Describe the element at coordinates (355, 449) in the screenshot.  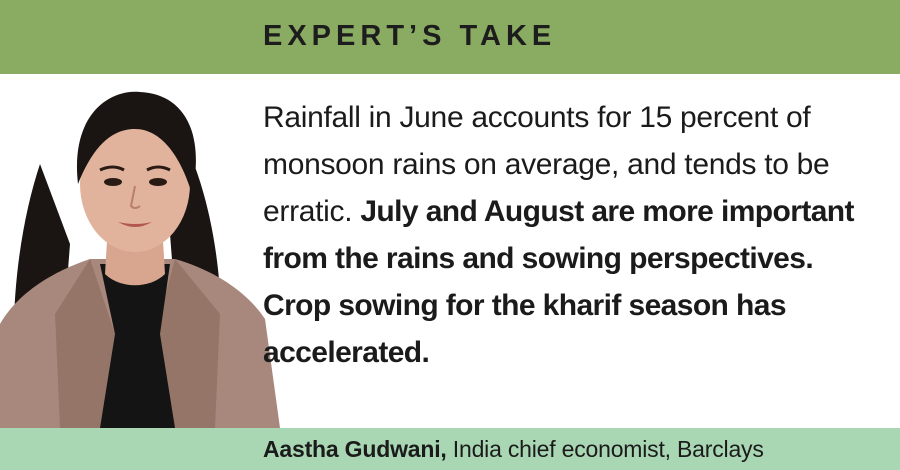
I see `expert-name: Aastha Gudwani,` at that location.